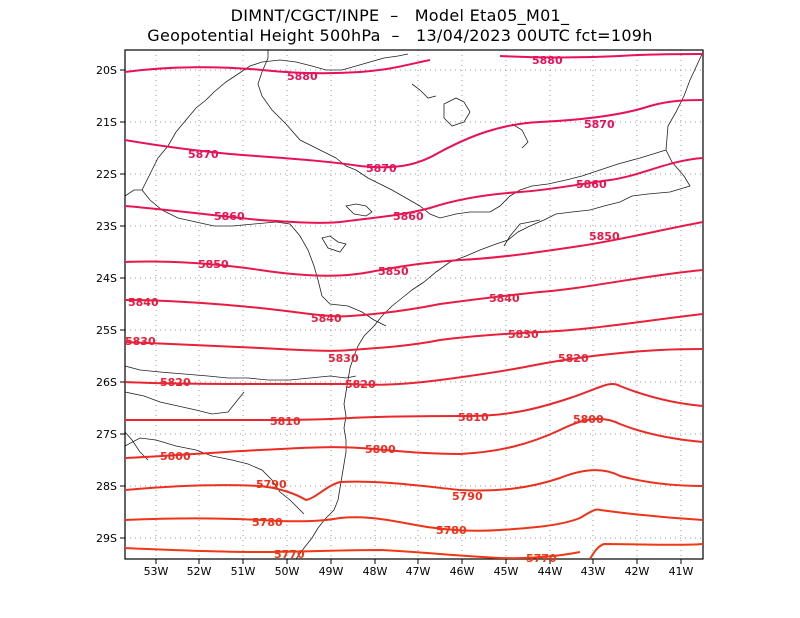 This screenshot has width=800, height=618. Describe the element at coordinates (137, 446) in the screenshot. I see `uruguay-border` at that location.